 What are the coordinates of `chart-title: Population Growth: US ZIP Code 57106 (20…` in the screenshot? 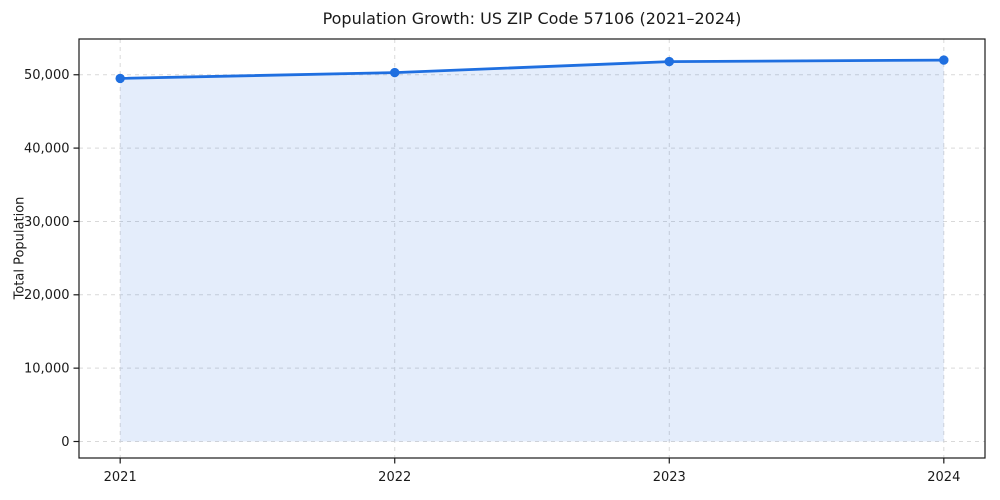 It's located at (532, 18).